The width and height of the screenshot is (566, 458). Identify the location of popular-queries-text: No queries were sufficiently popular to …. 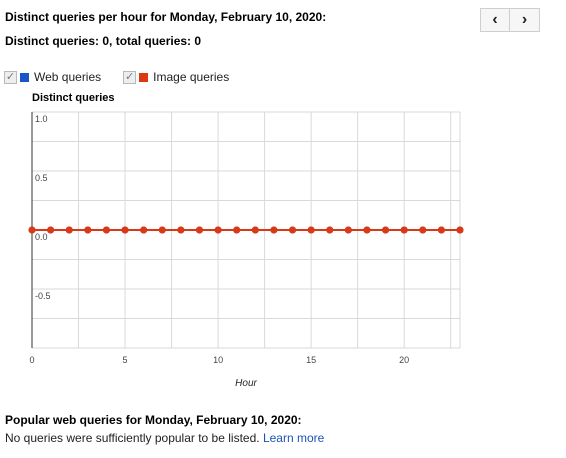
(132, 438).